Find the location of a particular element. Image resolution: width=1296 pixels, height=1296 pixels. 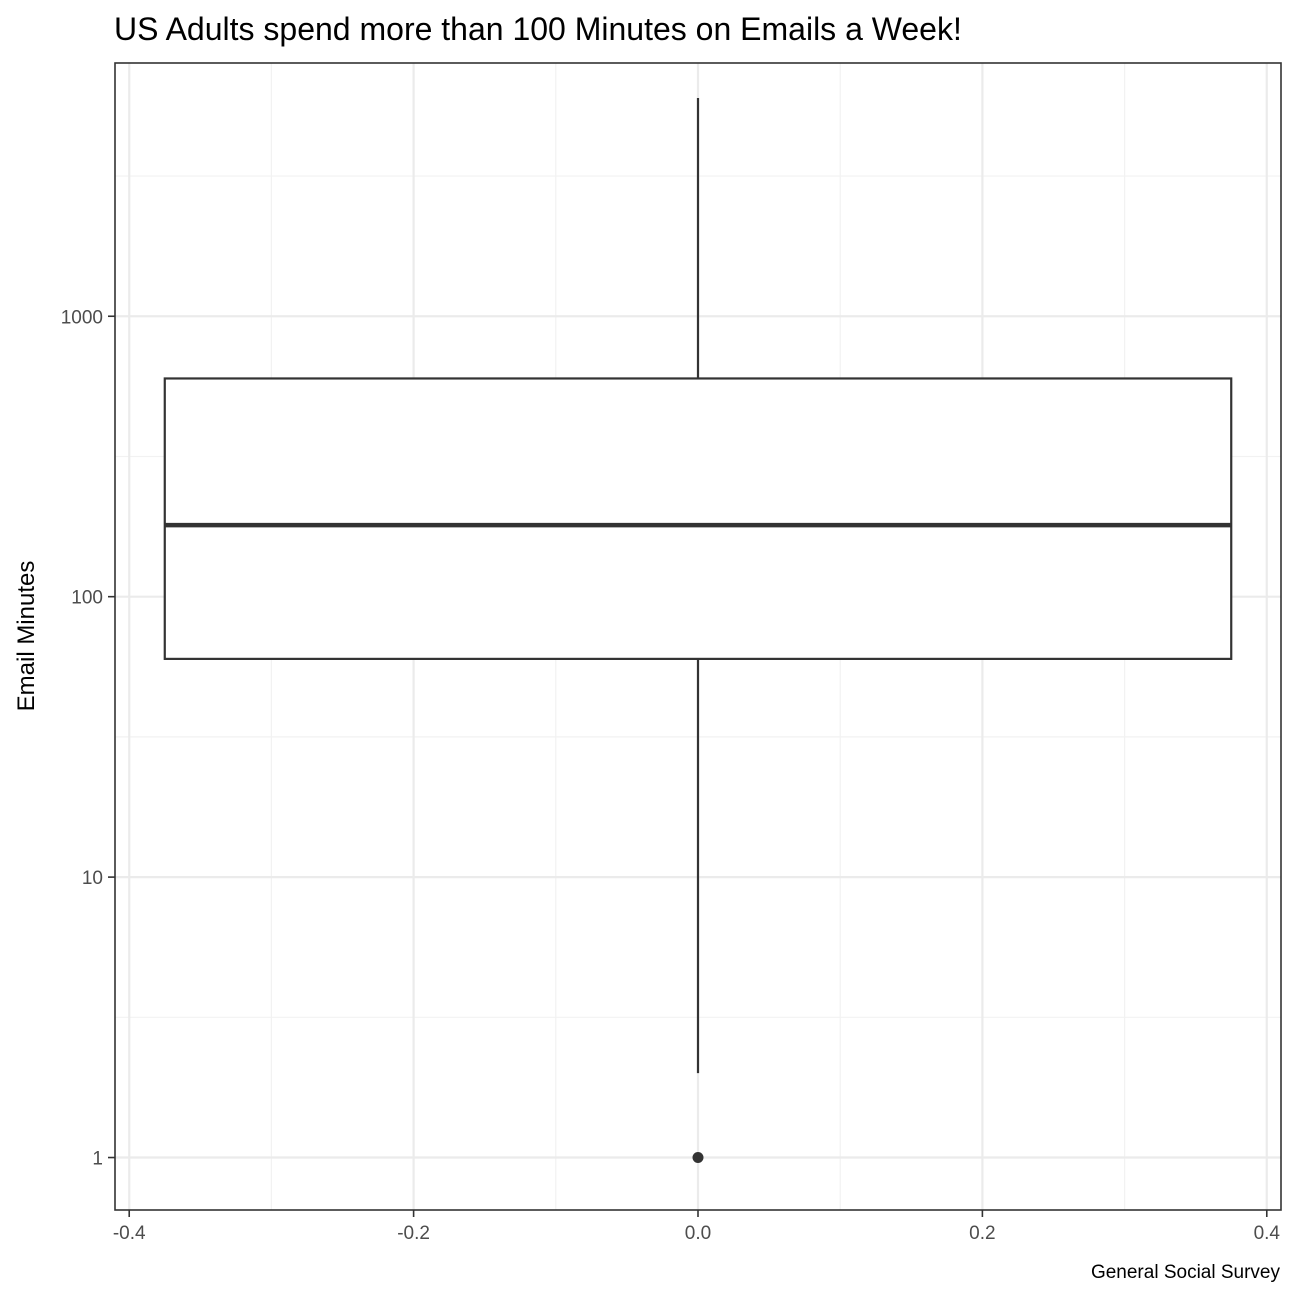

outlier-point is located at coordinates (698, 1158).